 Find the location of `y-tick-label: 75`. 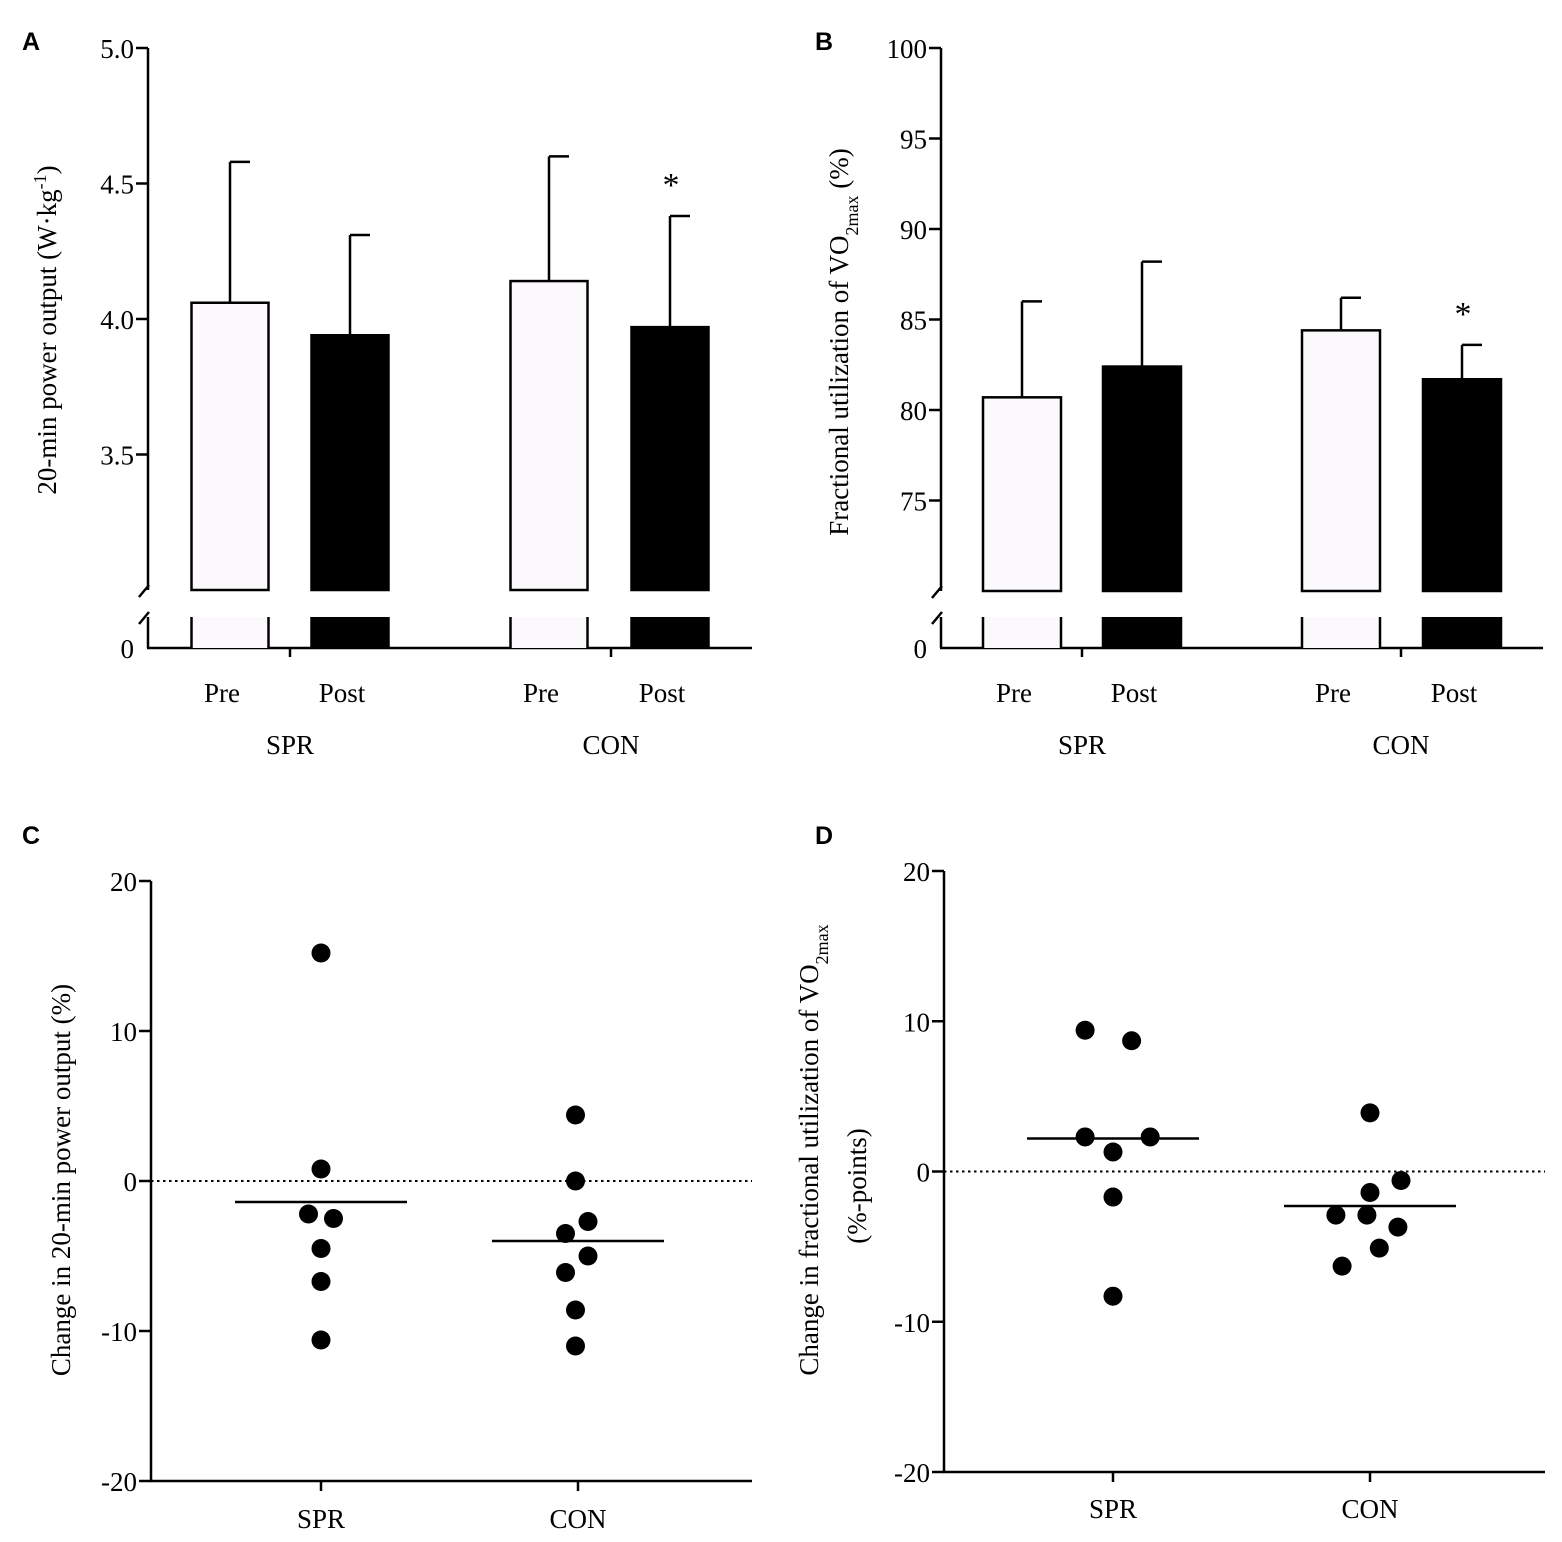

y-tick-label: 75 is located at coordinates (913, 502).